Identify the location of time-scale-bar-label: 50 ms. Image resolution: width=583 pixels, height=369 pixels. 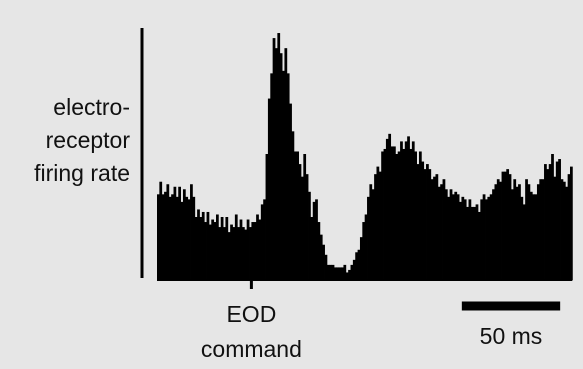
(511, 336).